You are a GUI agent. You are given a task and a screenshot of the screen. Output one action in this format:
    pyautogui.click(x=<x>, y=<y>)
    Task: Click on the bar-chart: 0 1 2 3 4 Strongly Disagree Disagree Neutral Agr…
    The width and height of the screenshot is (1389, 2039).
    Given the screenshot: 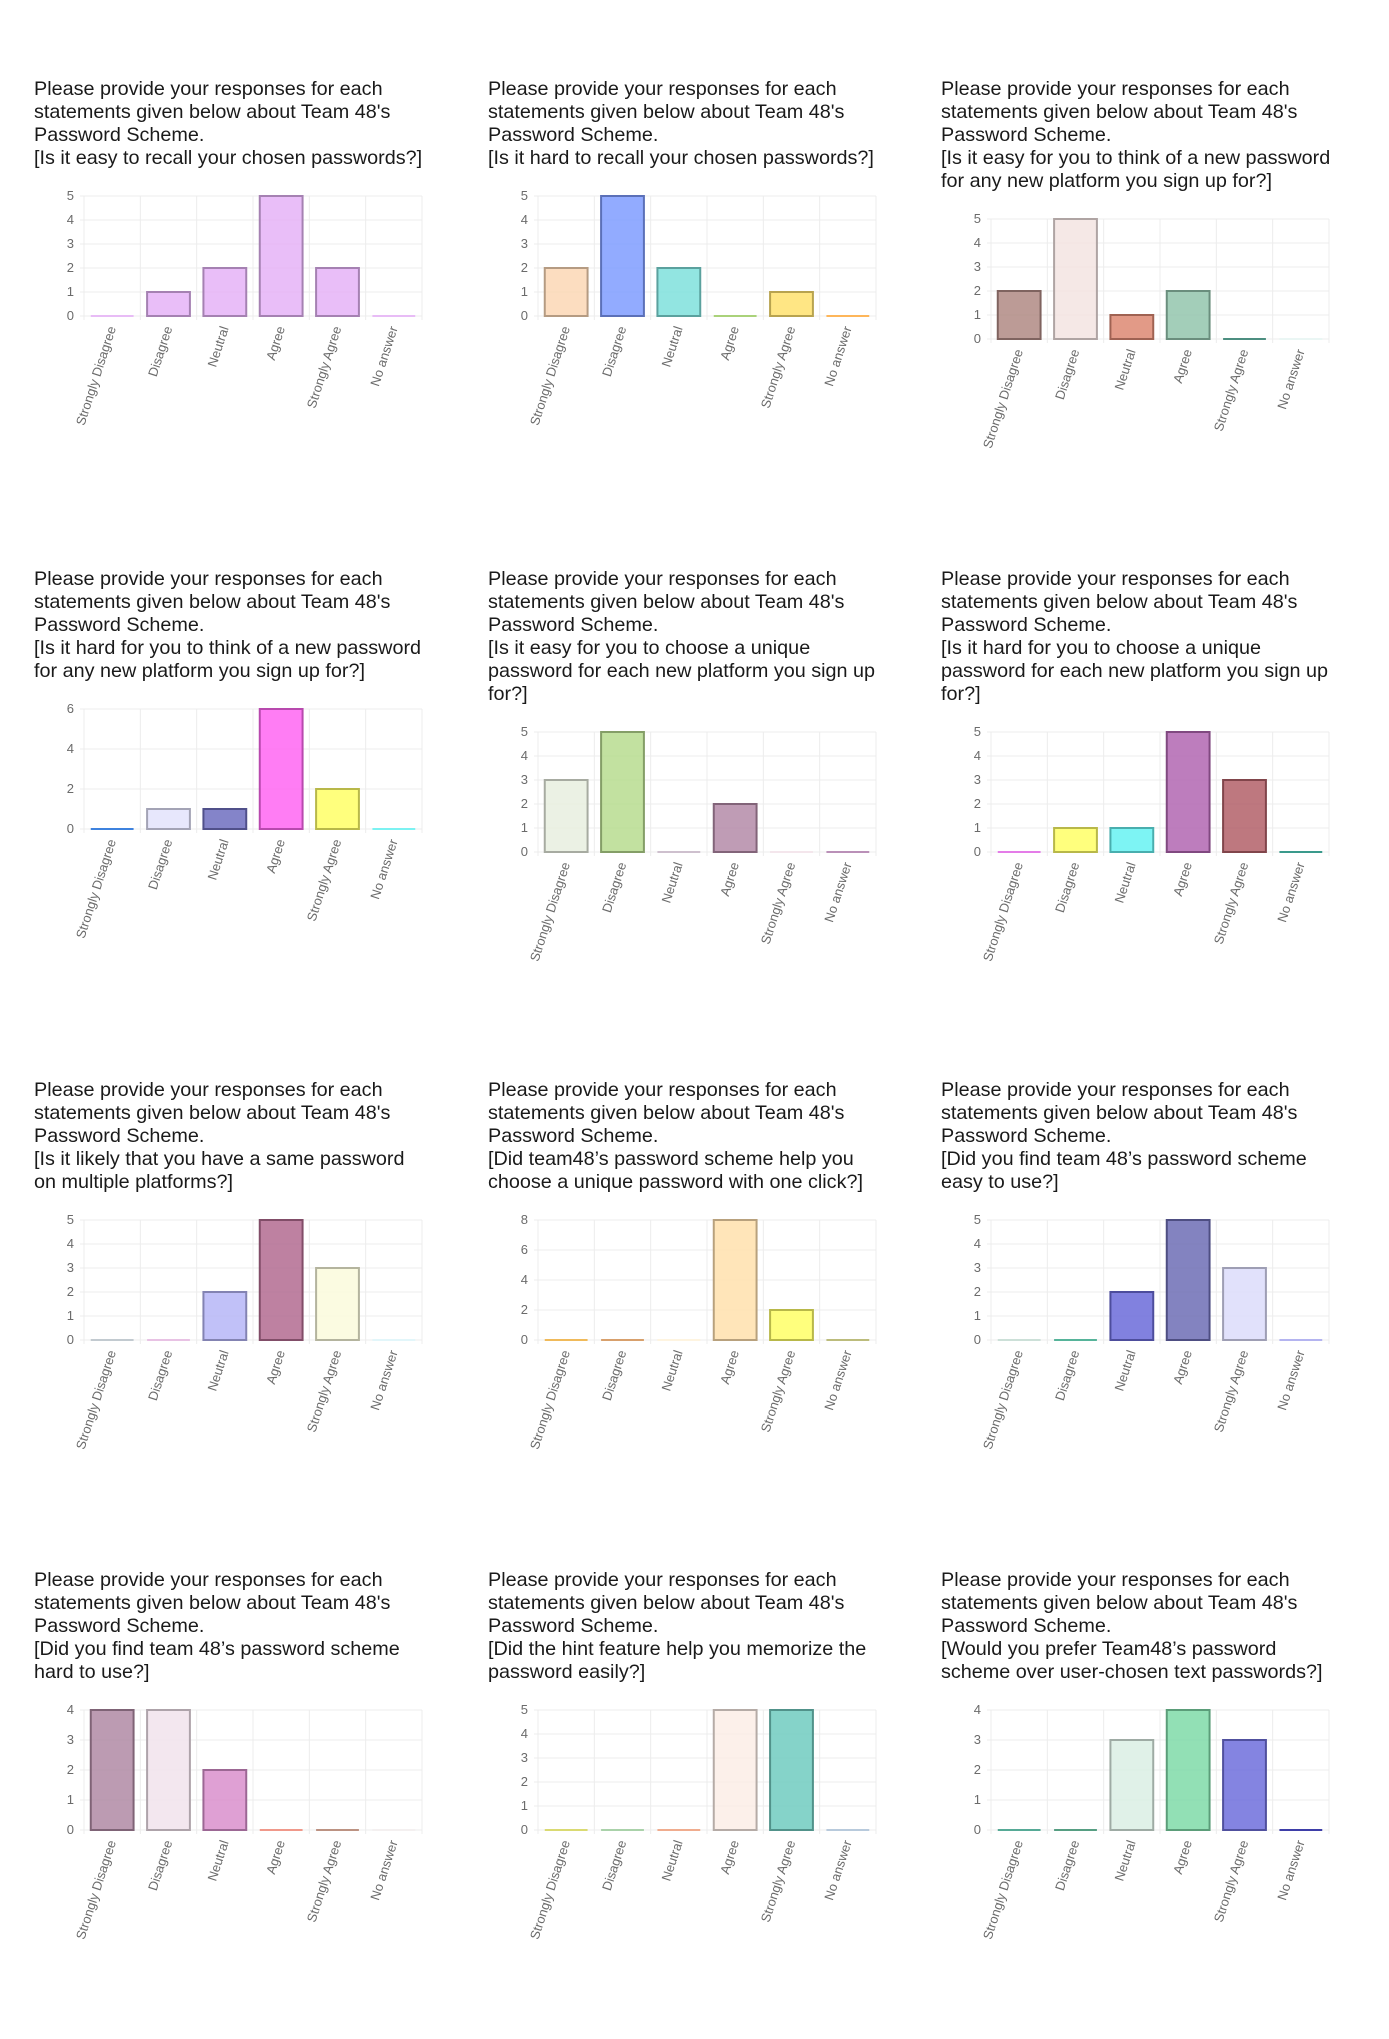 What is the action you would take?
    pyautogui.click(x=1152, y=1821)
    